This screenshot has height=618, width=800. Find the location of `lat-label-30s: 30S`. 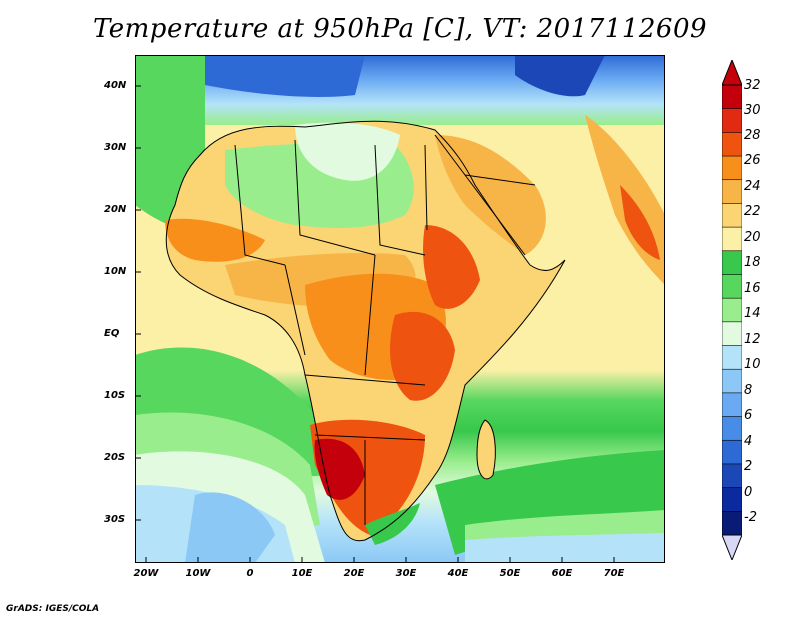

lat-label-30s: 30S is located at coordinates (115, 519).